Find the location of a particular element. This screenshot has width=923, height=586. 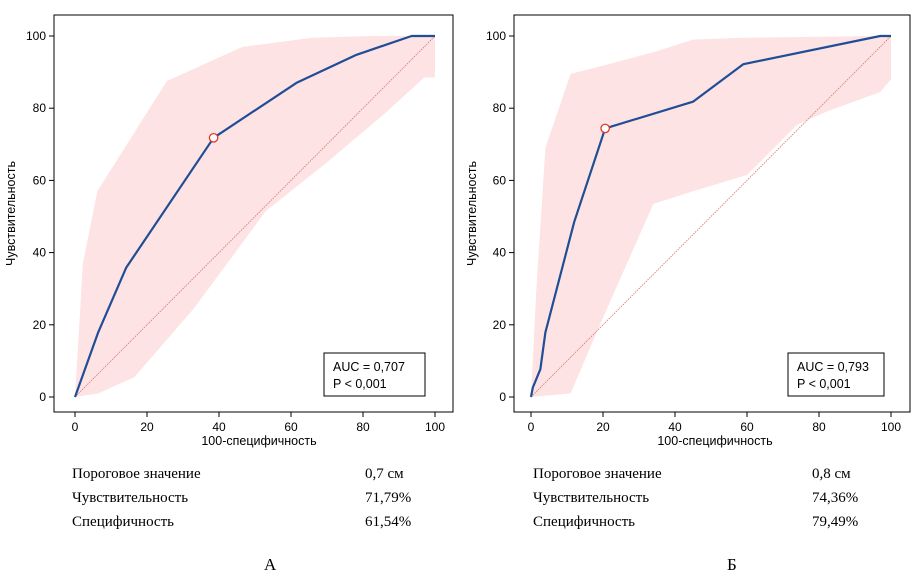

auc-value-text: AUC = 0,793 is located at coordinates (833, 367).